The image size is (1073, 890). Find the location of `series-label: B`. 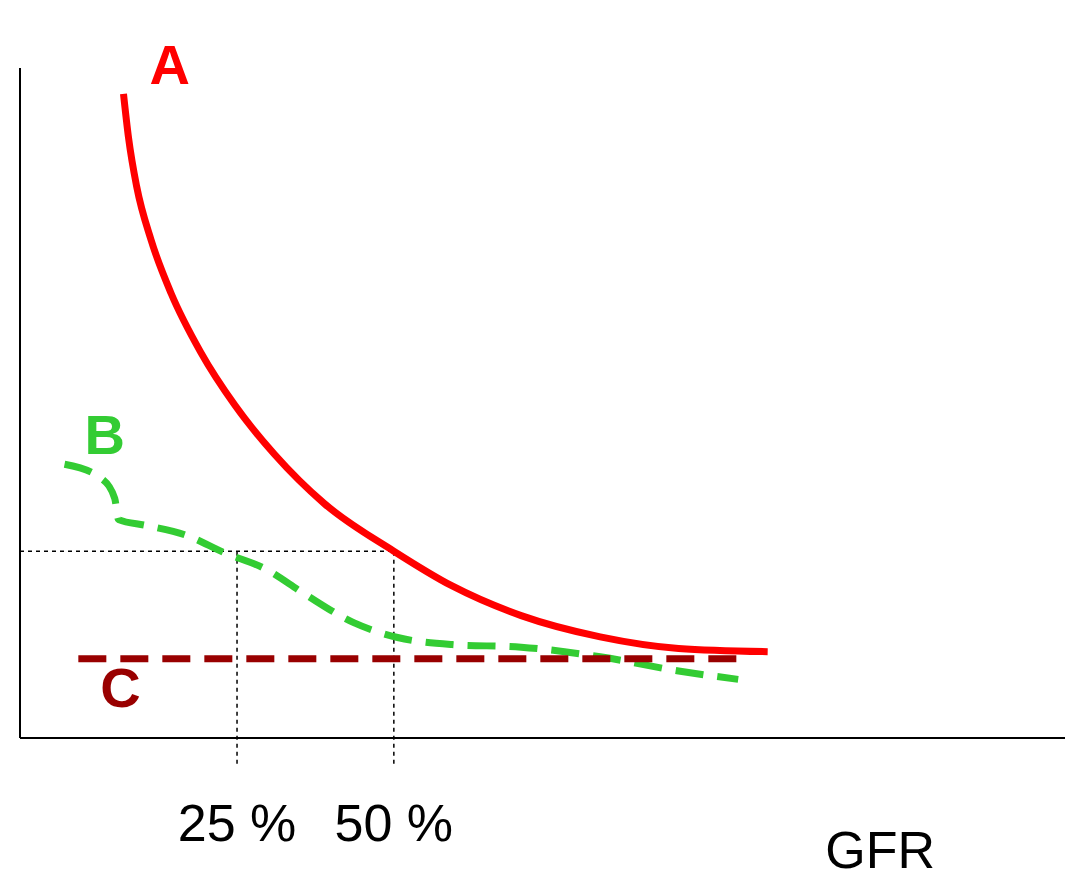

series-label: B is located at coordinates (104, 435).